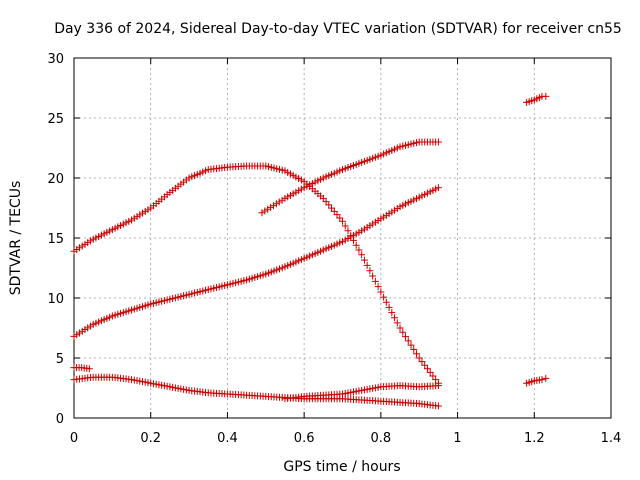  What do you see at coordinates (74, 438) in the screenshot?
I see `x-tick-label: 0` at bounding box center [74, 438].